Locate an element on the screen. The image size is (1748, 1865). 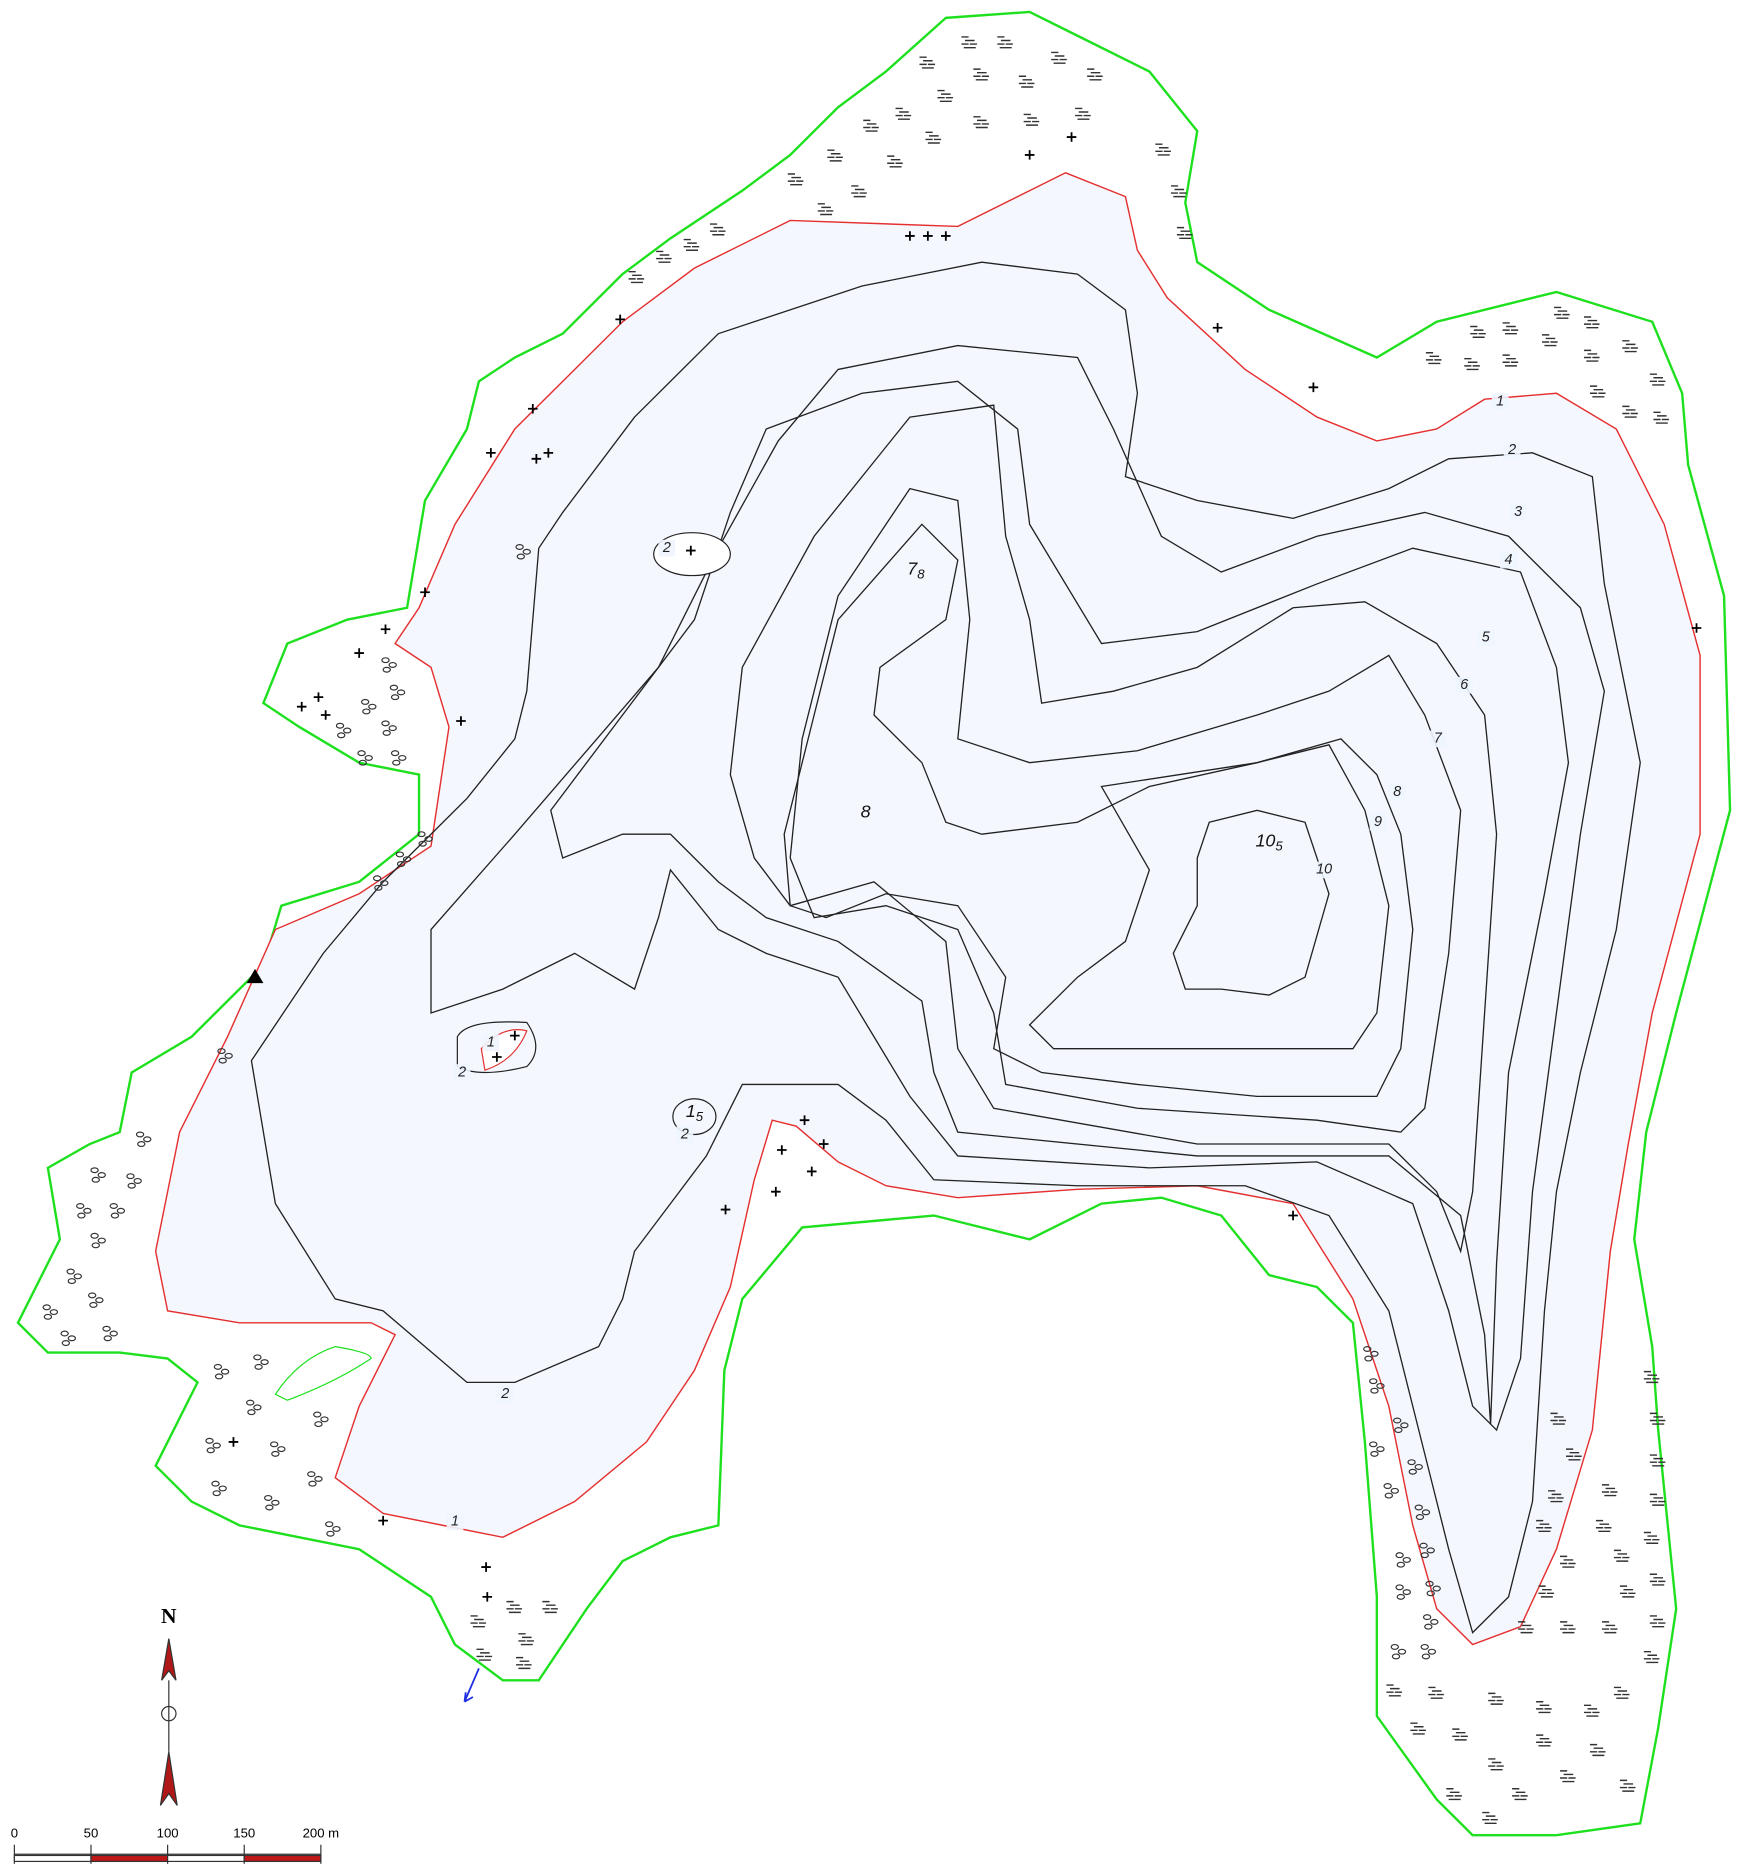
contour-label: 8 is located at coordinates (1397, 792).